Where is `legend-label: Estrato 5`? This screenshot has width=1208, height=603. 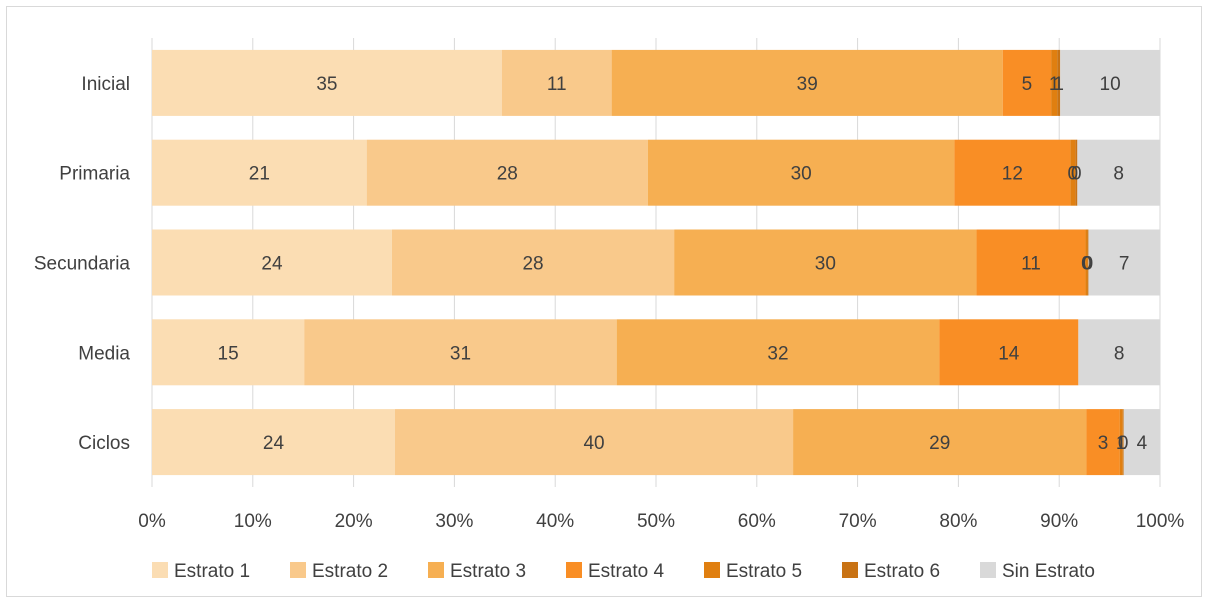
legend-label: Estrato 5 is located at coordinates (764, 571).